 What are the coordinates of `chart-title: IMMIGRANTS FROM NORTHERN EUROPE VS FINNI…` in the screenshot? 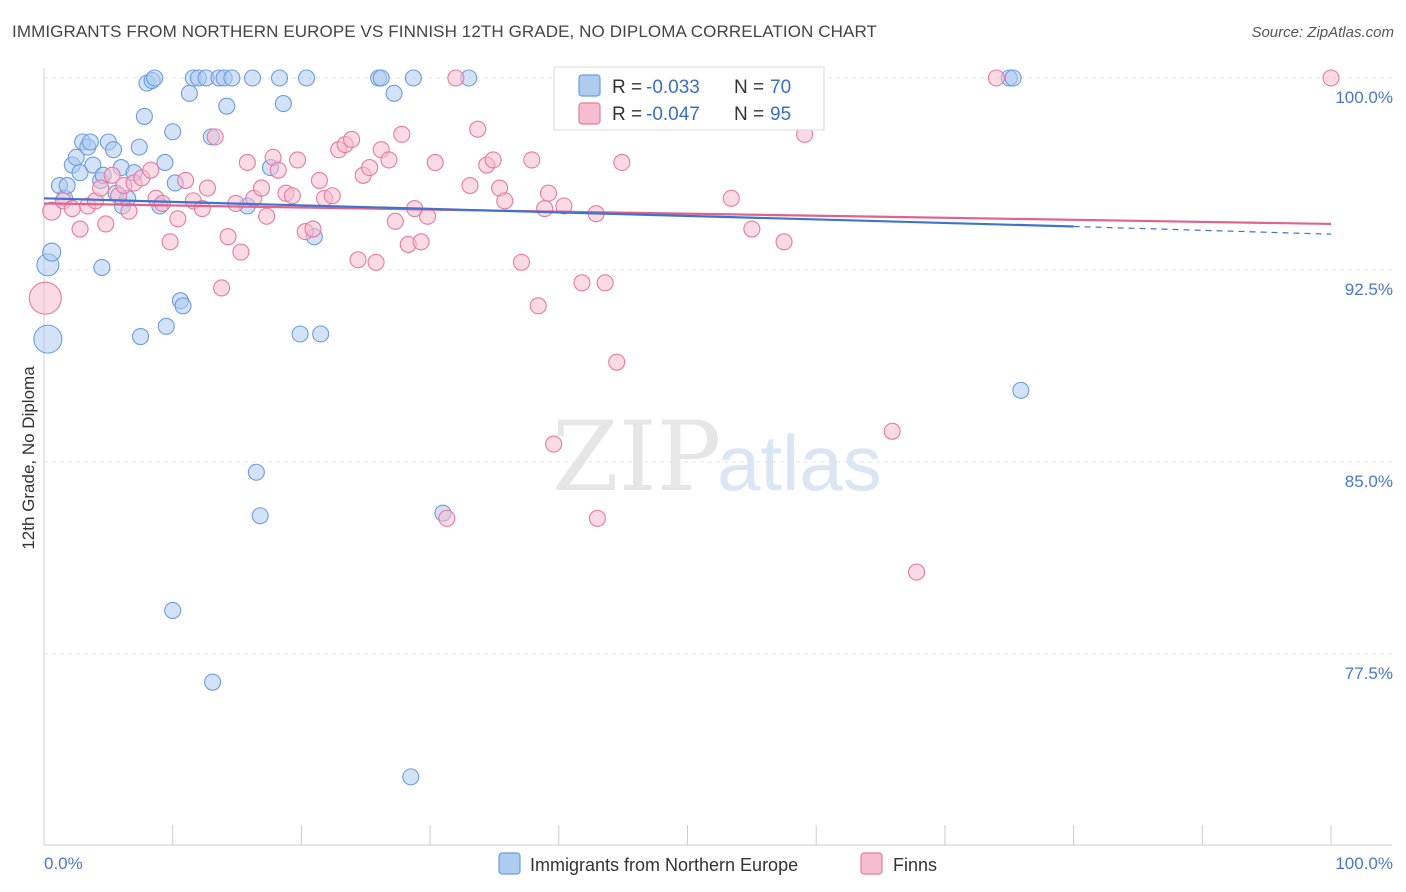 It's located at (445, 31).